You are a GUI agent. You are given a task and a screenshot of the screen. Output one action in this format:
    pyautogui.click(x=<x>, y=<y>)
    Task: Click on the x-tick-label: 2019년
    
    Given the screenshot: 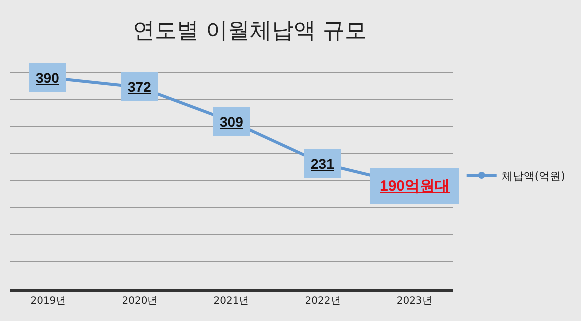 What is the action you would take?
    pyautogui.click(x=48, y=301)
    